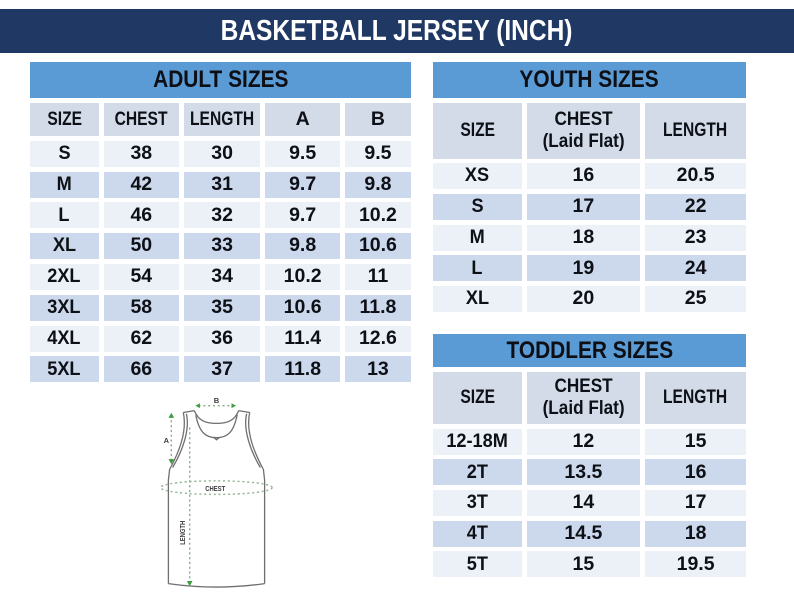  Describe the element at coordinates (215, 489) in the screenshot. I see `svg-text: CHEST` at that location.